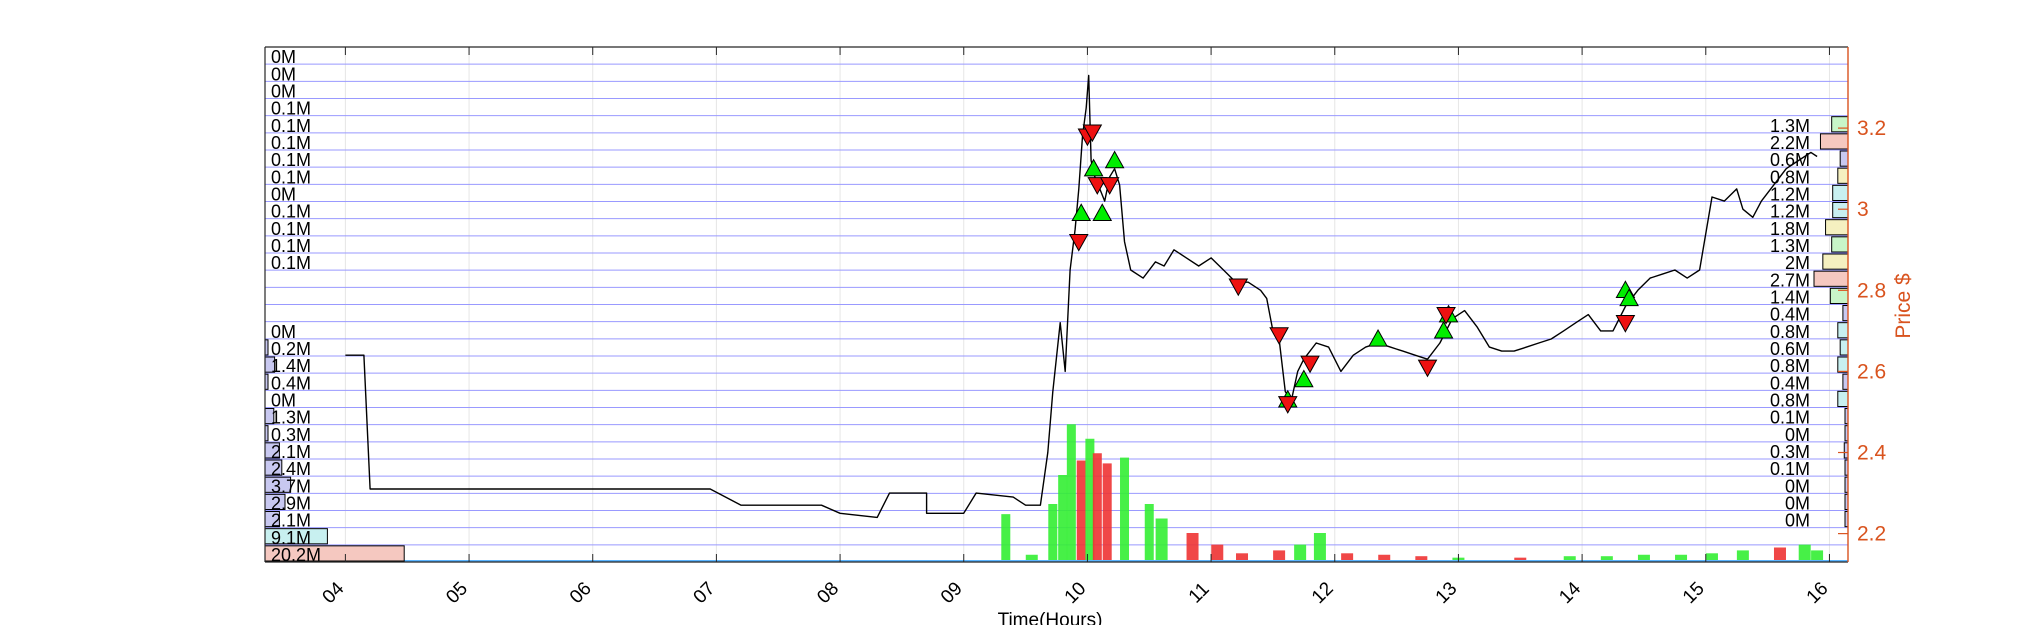 Image resolution: width=2031 pixels, height=625 pixels. What do you see at coordinates (1790, 349) in the screenshot?
I see `volume-profile-label: 0.6M` at bounding box center [1790, 349].